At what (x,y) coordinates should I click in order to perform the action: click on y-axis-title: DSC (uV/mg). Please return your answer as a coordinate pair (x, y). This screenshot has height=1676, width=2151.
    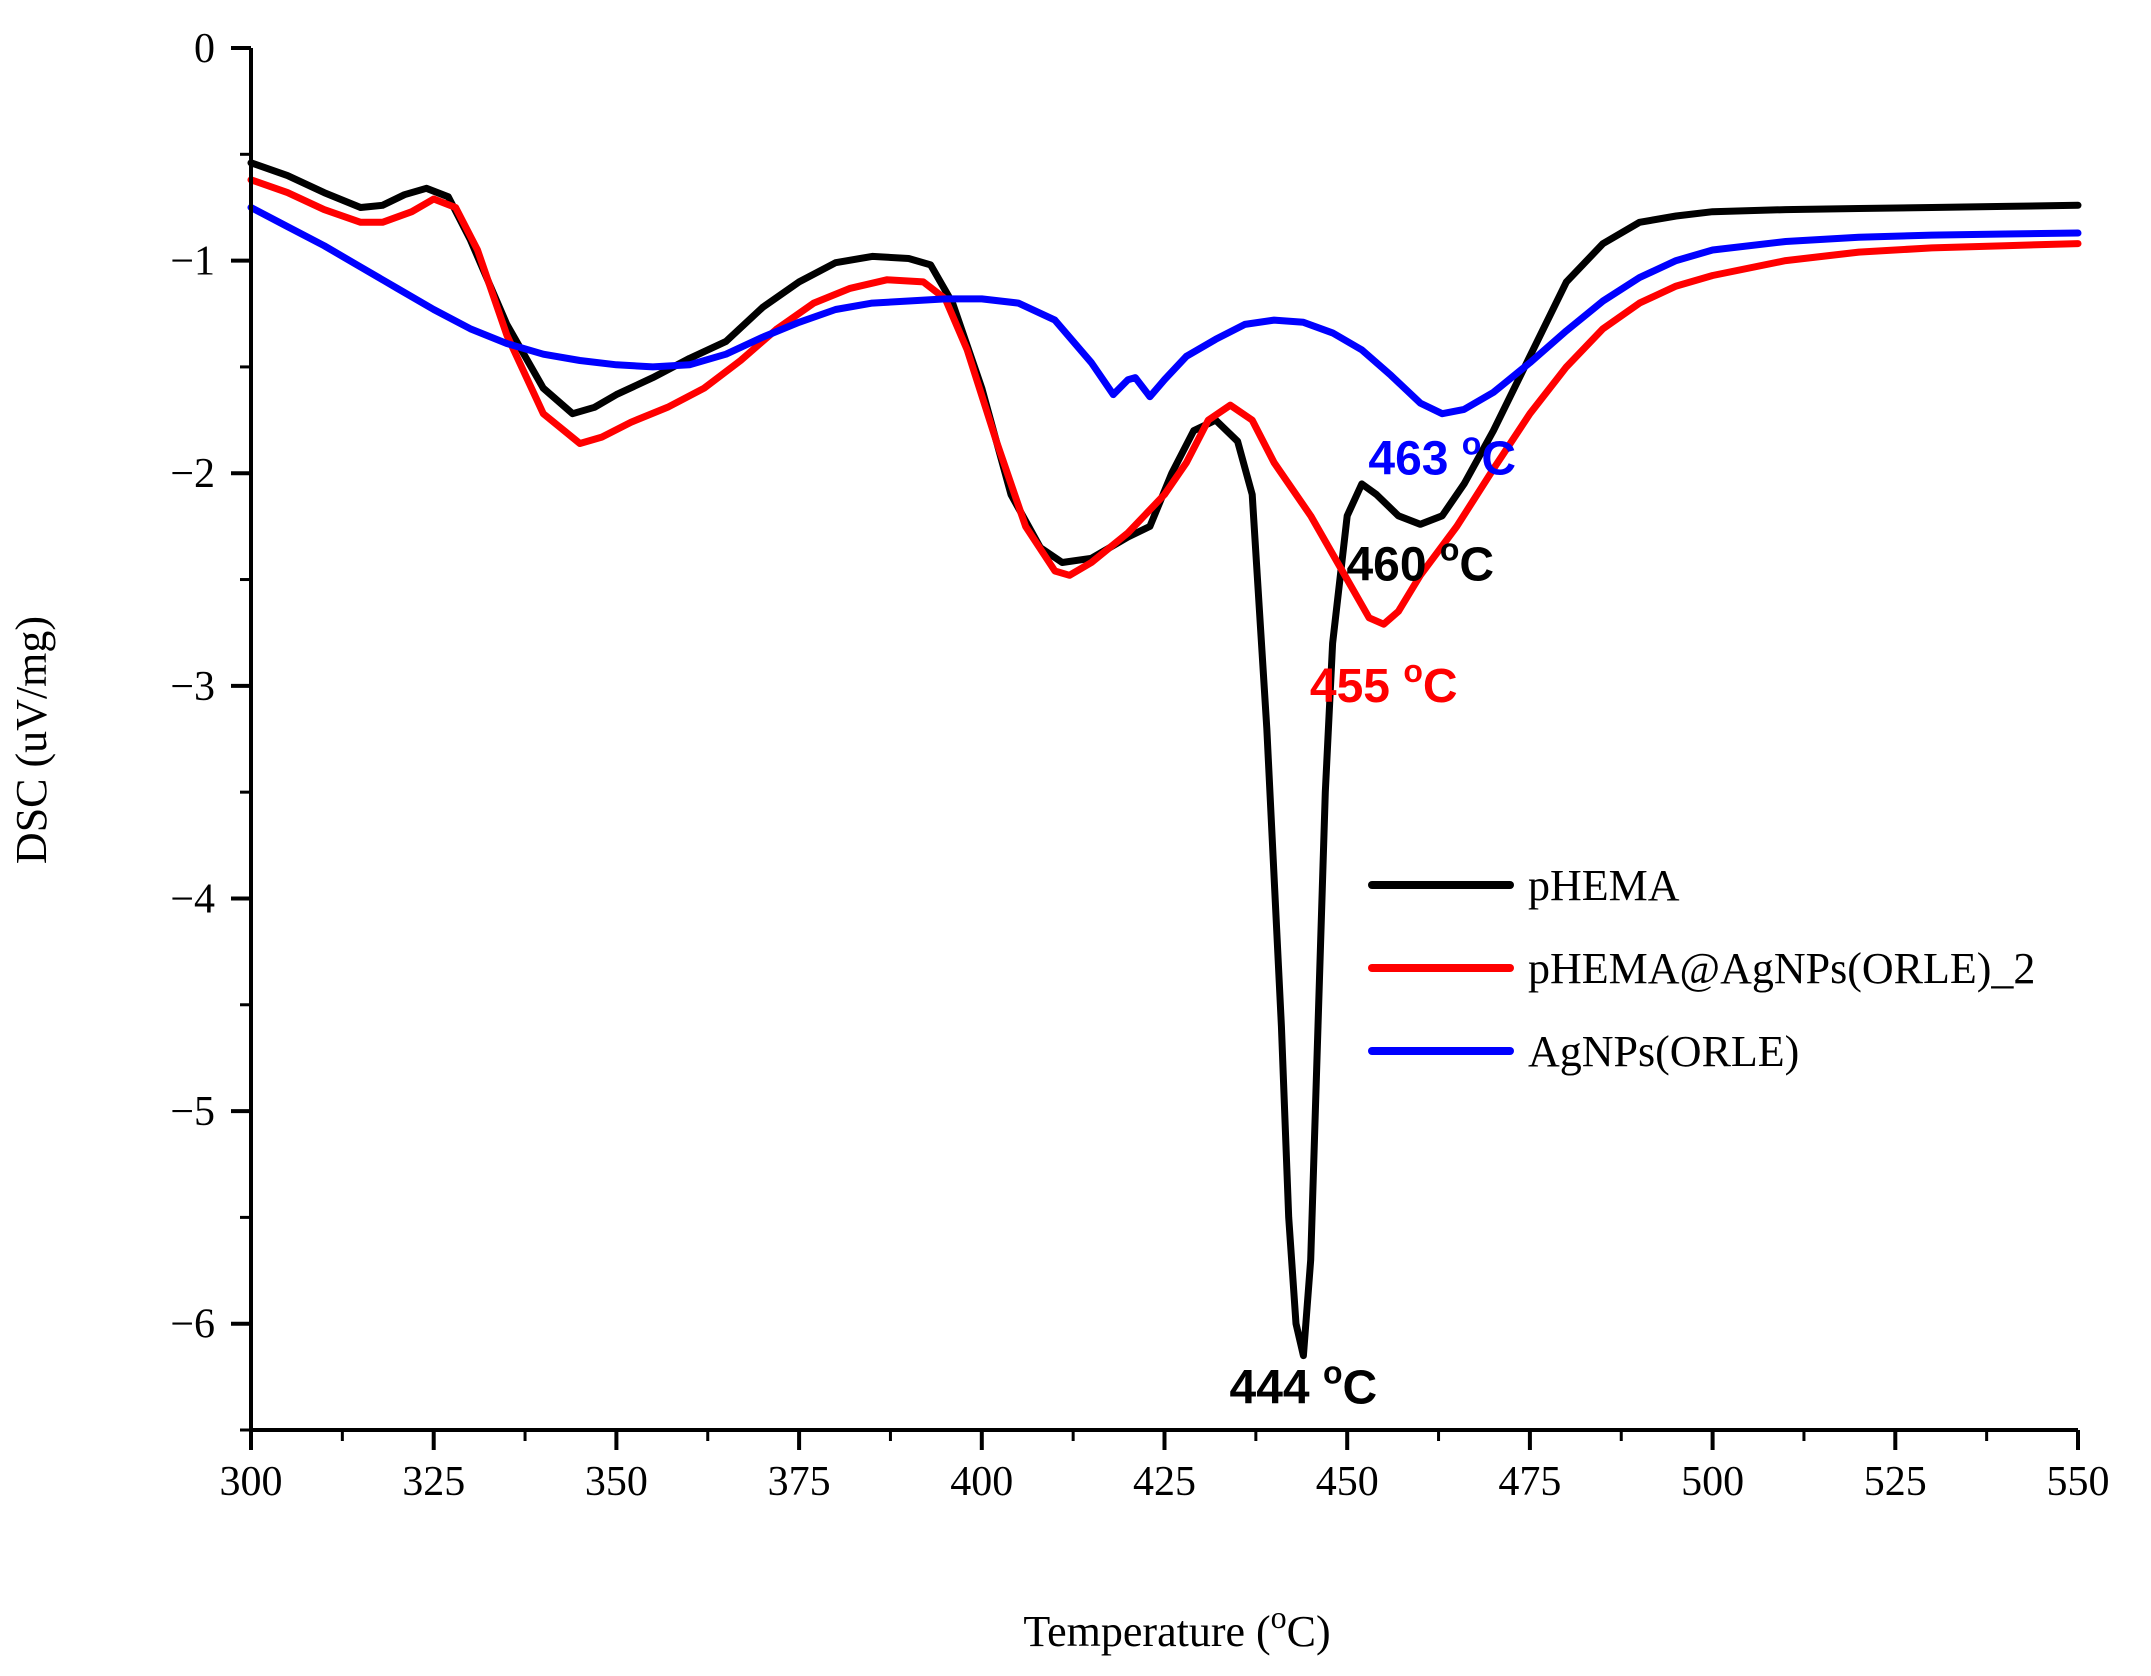
    Looking at the image, I should click on (31, 740).